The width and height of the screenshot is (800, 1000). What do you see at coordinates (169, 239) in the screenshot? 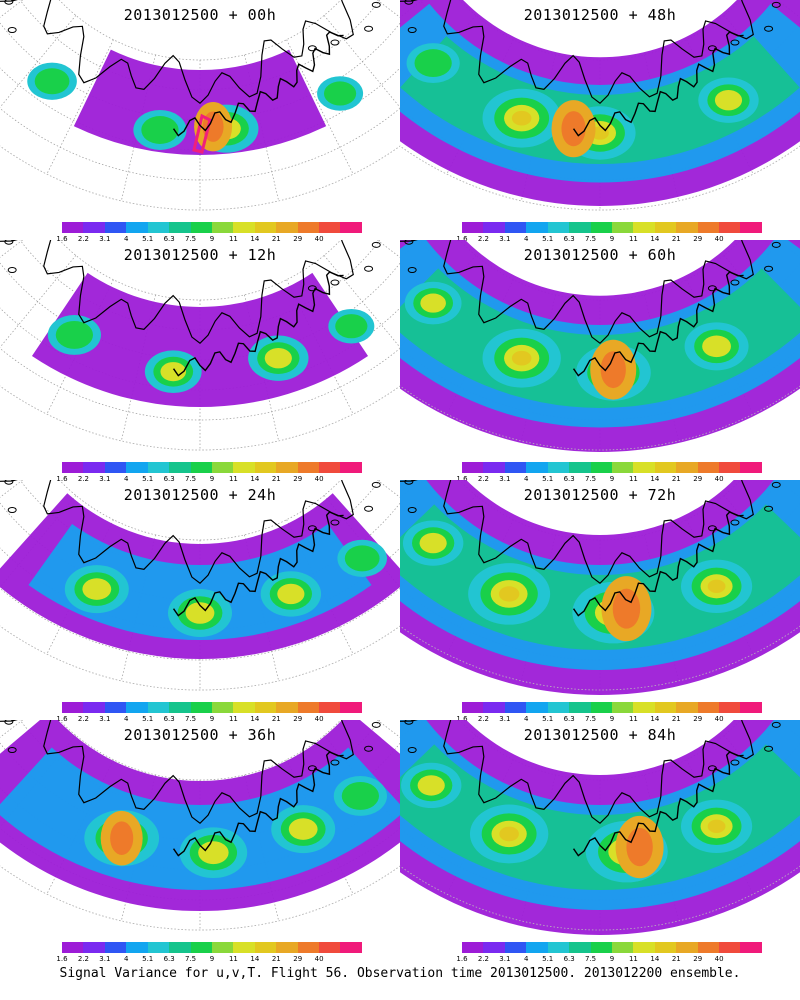
I see `colorbar-tick-label: 6.3` at bounding box center [169, 239].